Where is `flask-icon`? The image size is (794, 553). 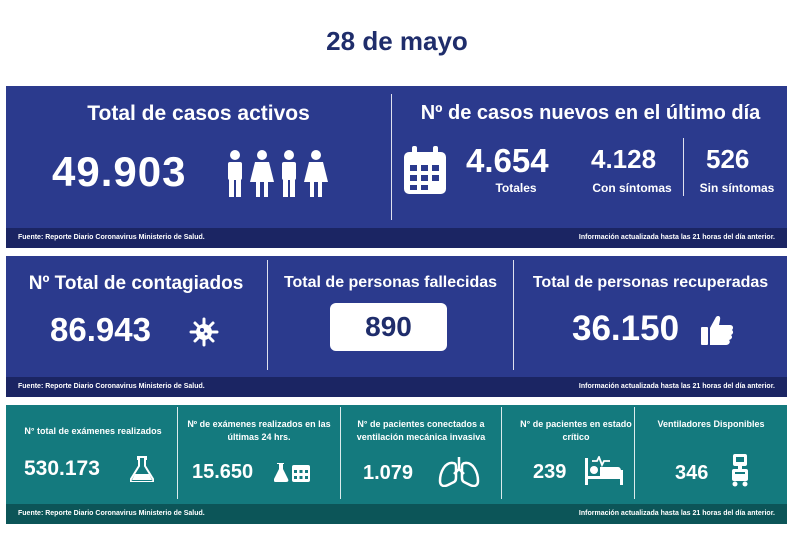 flask-icon is located at coordinates (142, 469).